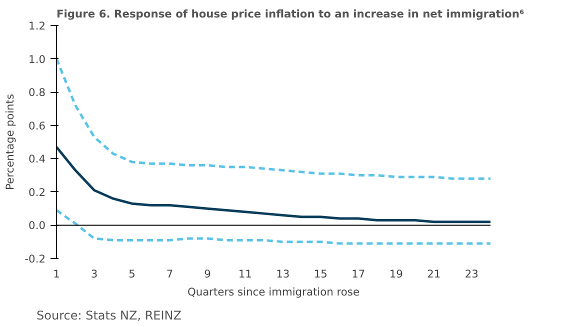 The height and width of the screenshot is (327, 562). What do you see at coordinates (396, 274) in the screenshot?
I see `x-tick-label: 19` at bounding box center [396, 274].